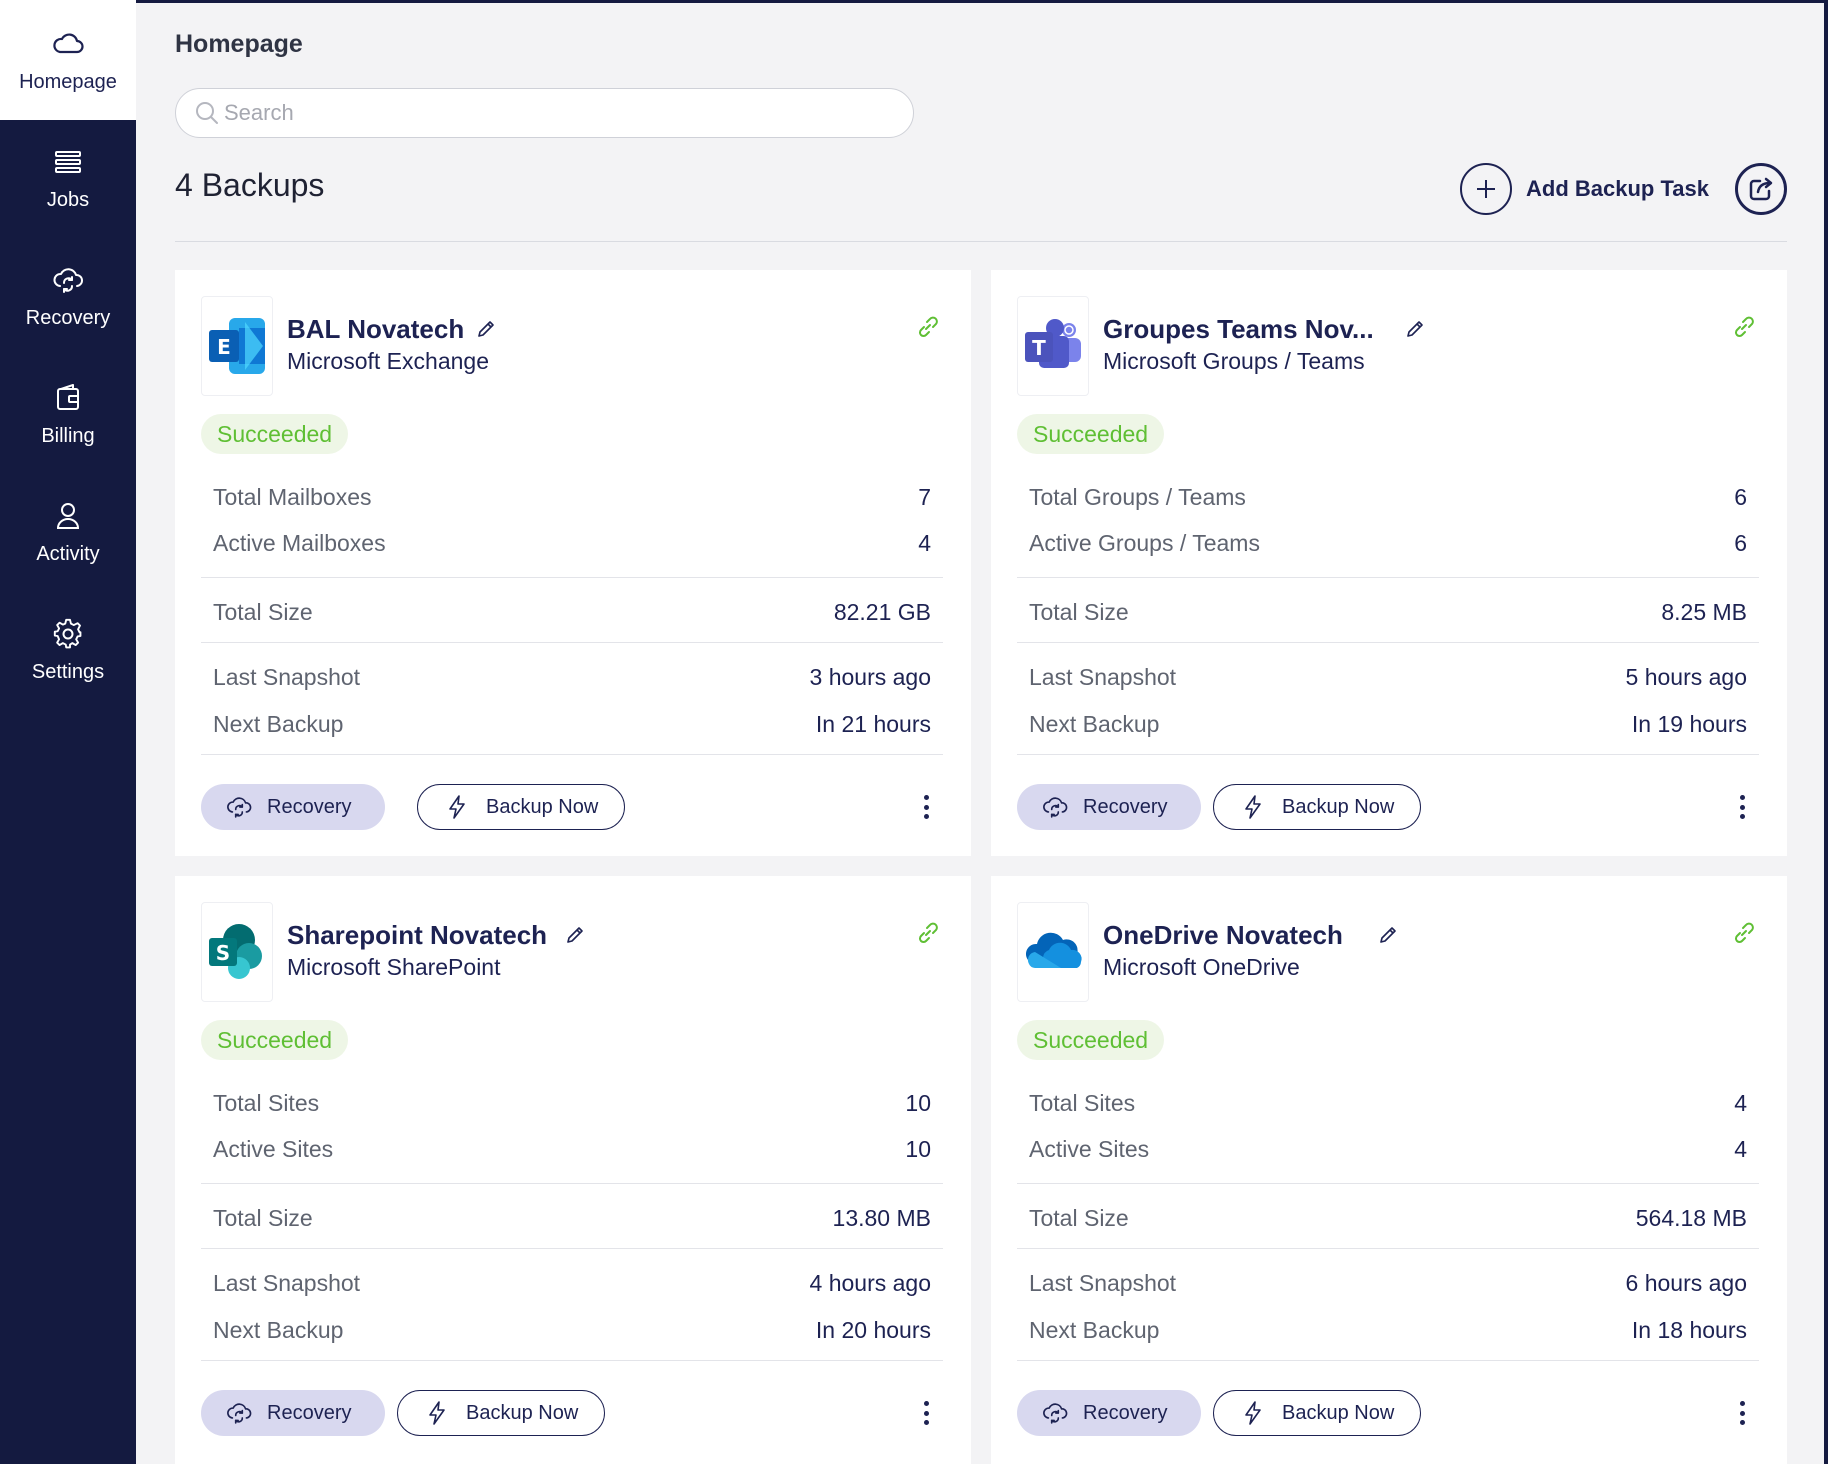 The image size is (1828, 1464). What do you see at coordinates (1144, 543) in the screenshot?
I see `stat-label: Active Groups / Teams` at bounding box center [1144, 543].